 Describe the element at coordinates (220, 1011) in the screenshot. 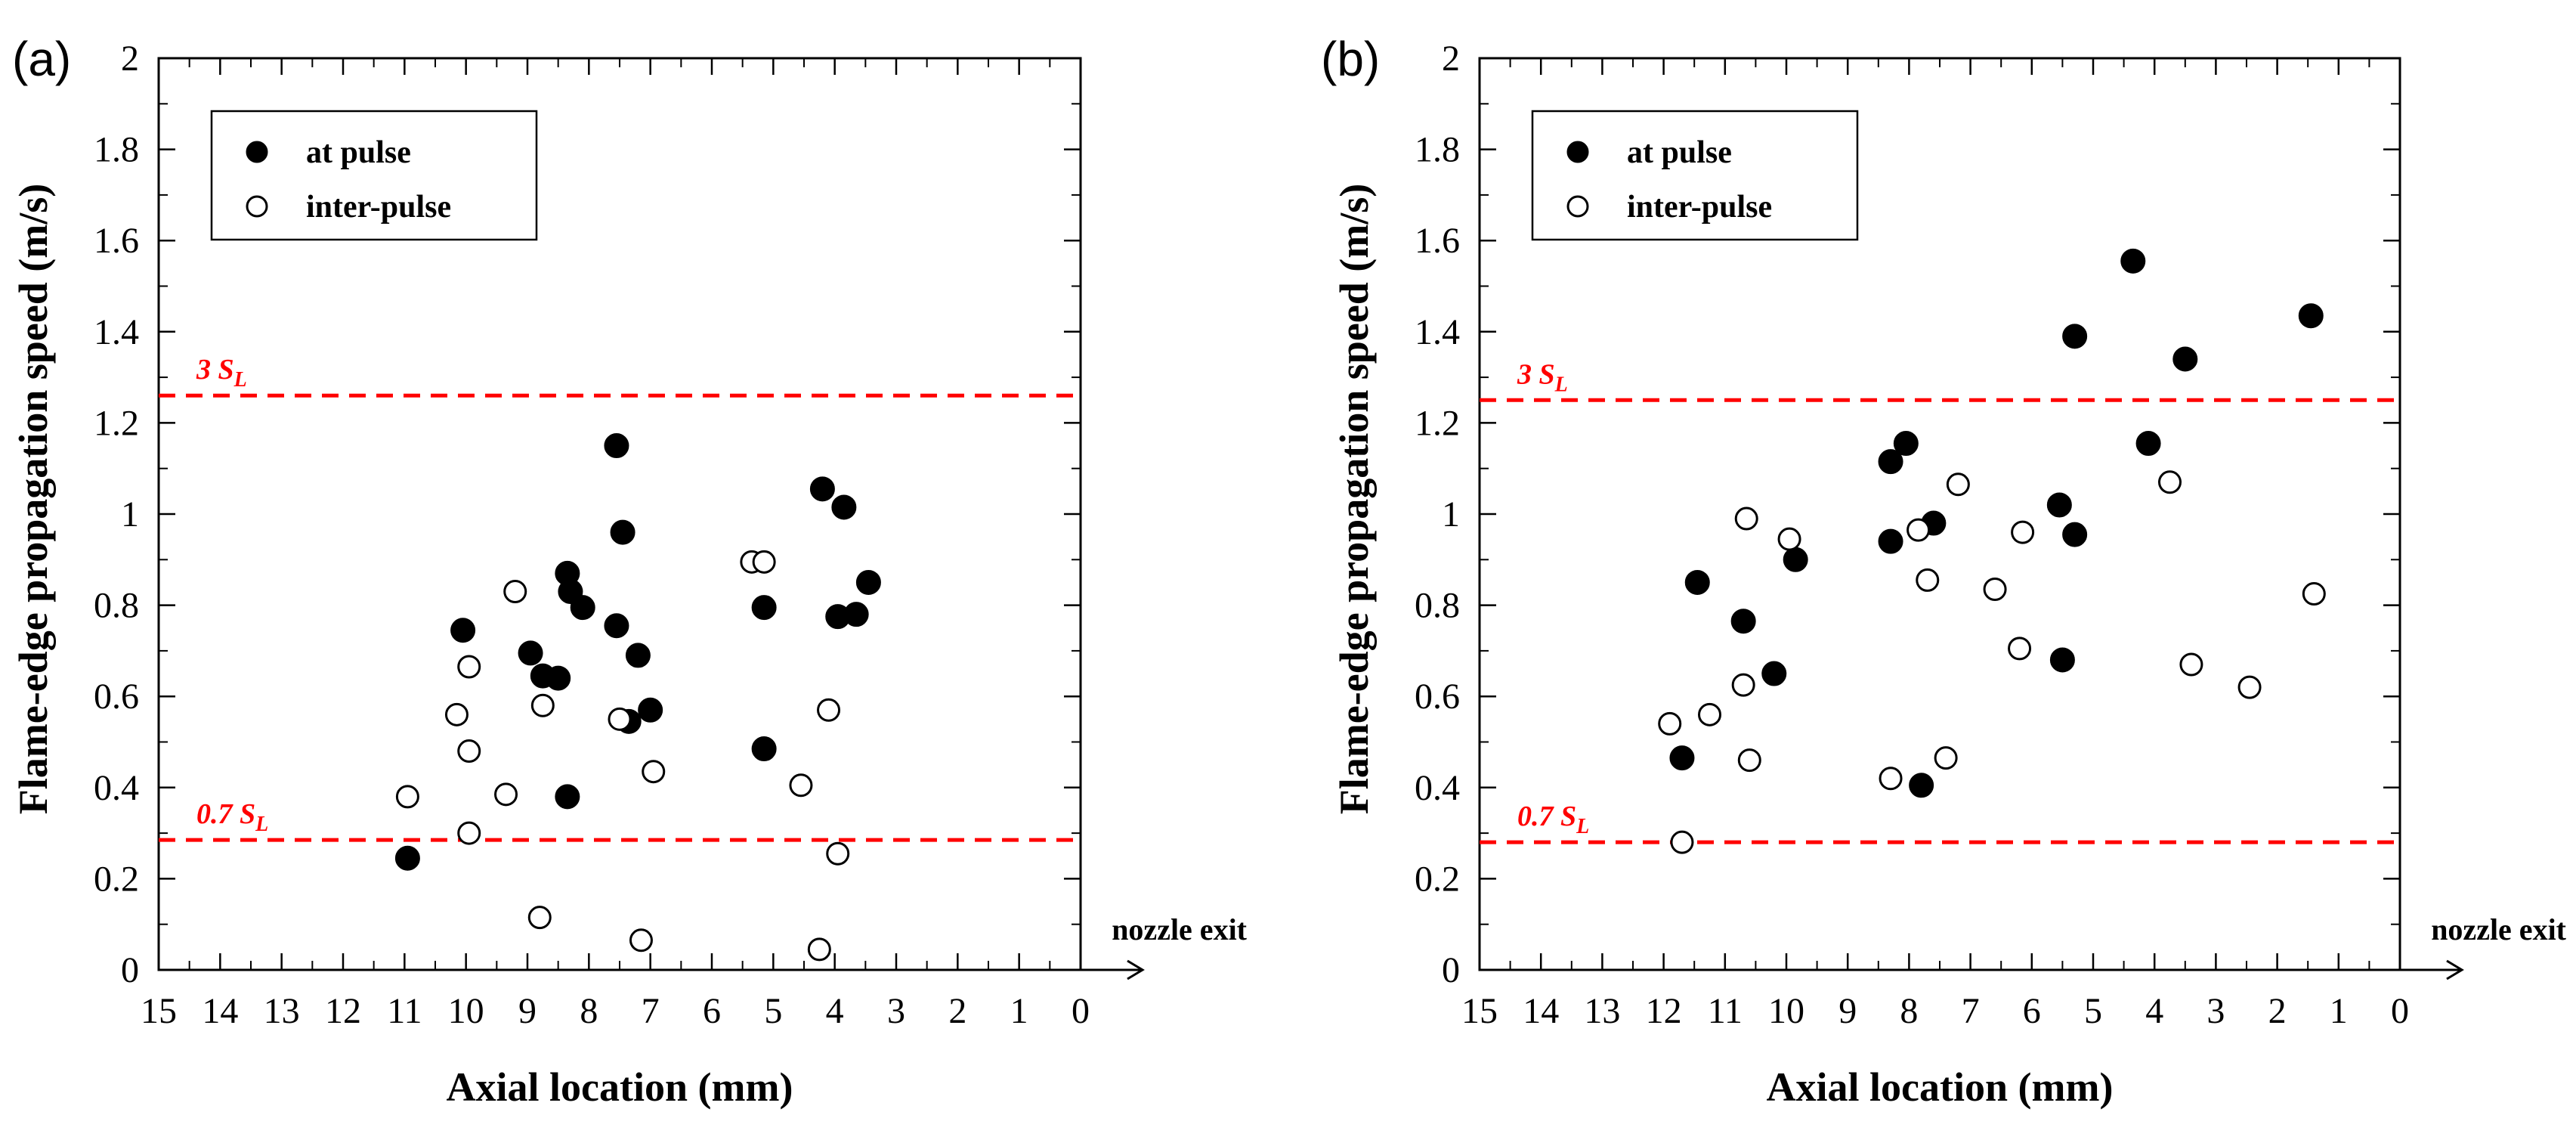

I see `x-tick-label: 14` at that location.